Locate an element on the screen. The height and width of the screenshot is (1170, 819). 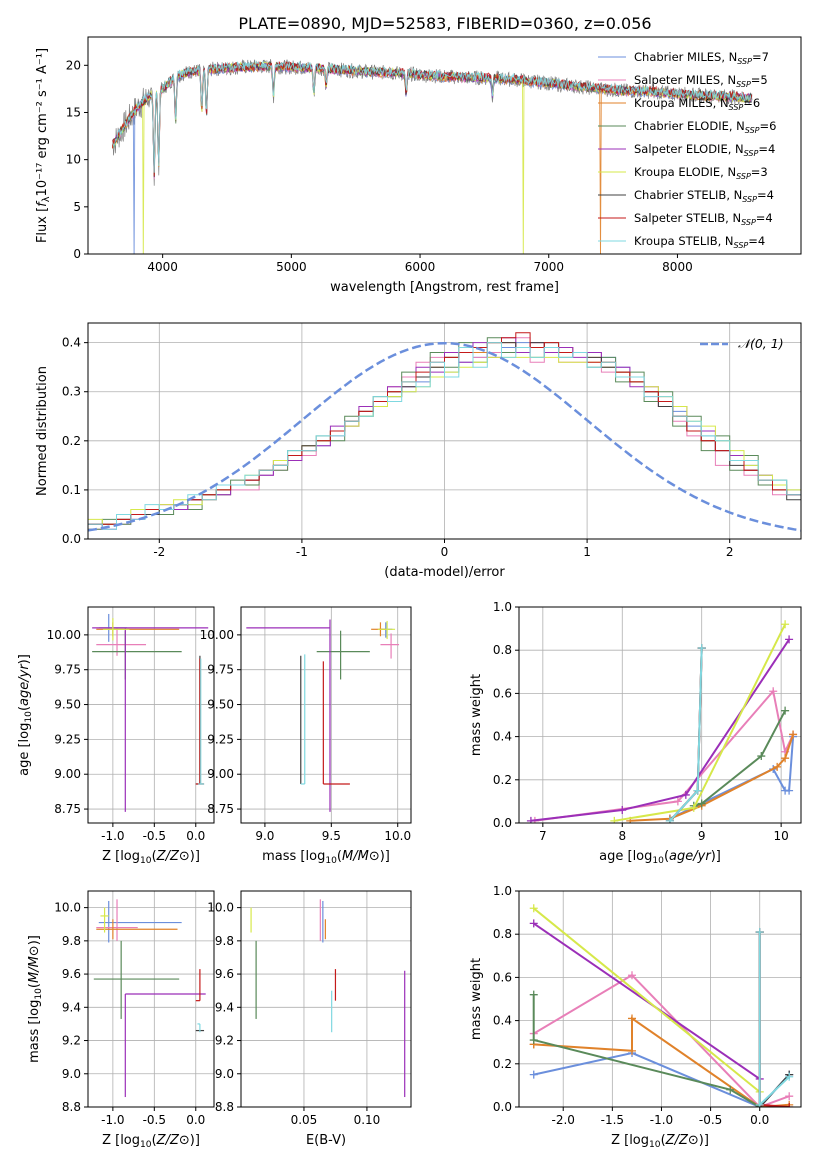
x-axis-label: wavelength [Angstrom, rest frame] is located at coordinates (444, 287).